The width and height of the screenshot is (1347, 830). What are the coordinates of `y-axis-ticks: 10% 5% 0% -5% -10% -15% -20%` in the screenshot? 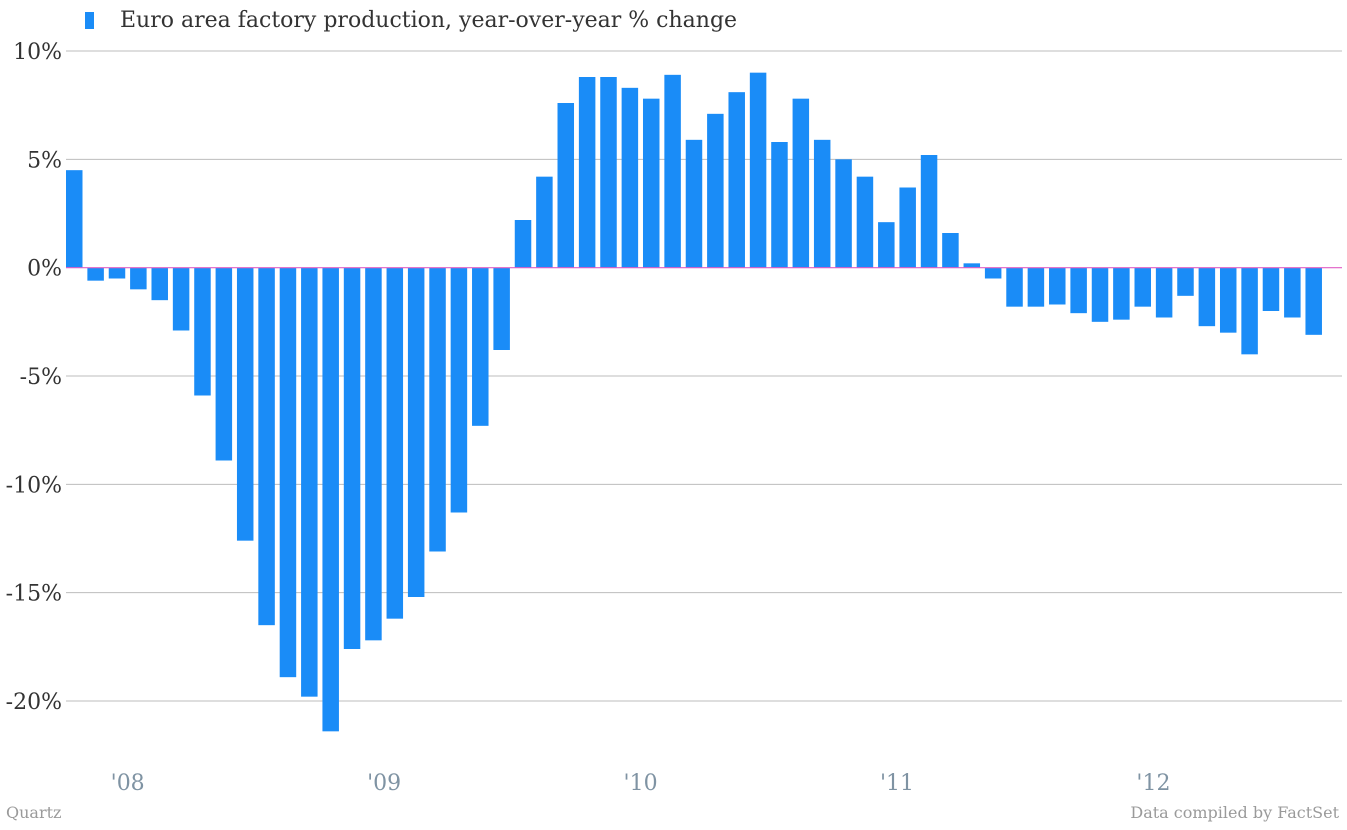 It's located at (34, 377).